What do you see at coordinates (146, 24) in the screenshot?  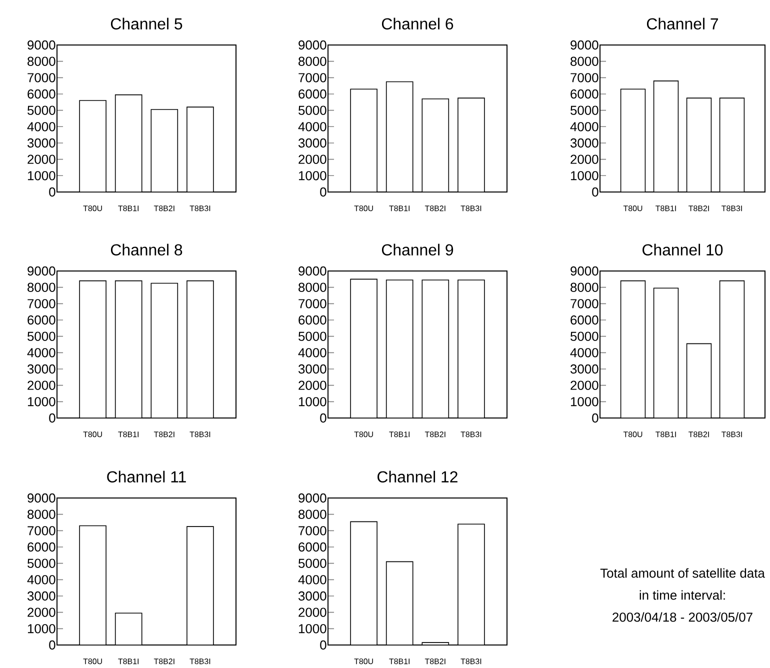 I see `chart-title: Channel 5` at bounding box center [146, 24].